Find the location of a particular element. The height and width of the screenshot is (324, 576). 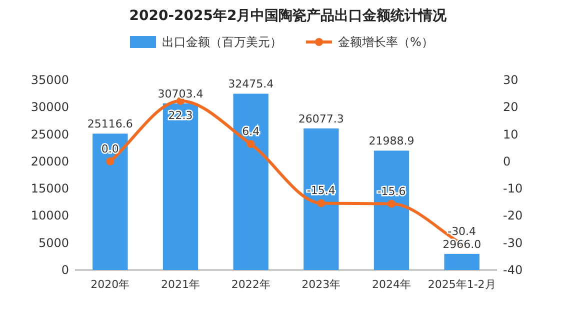

legend-label: 金额增长率（%） is located at coordinates (386, 42).